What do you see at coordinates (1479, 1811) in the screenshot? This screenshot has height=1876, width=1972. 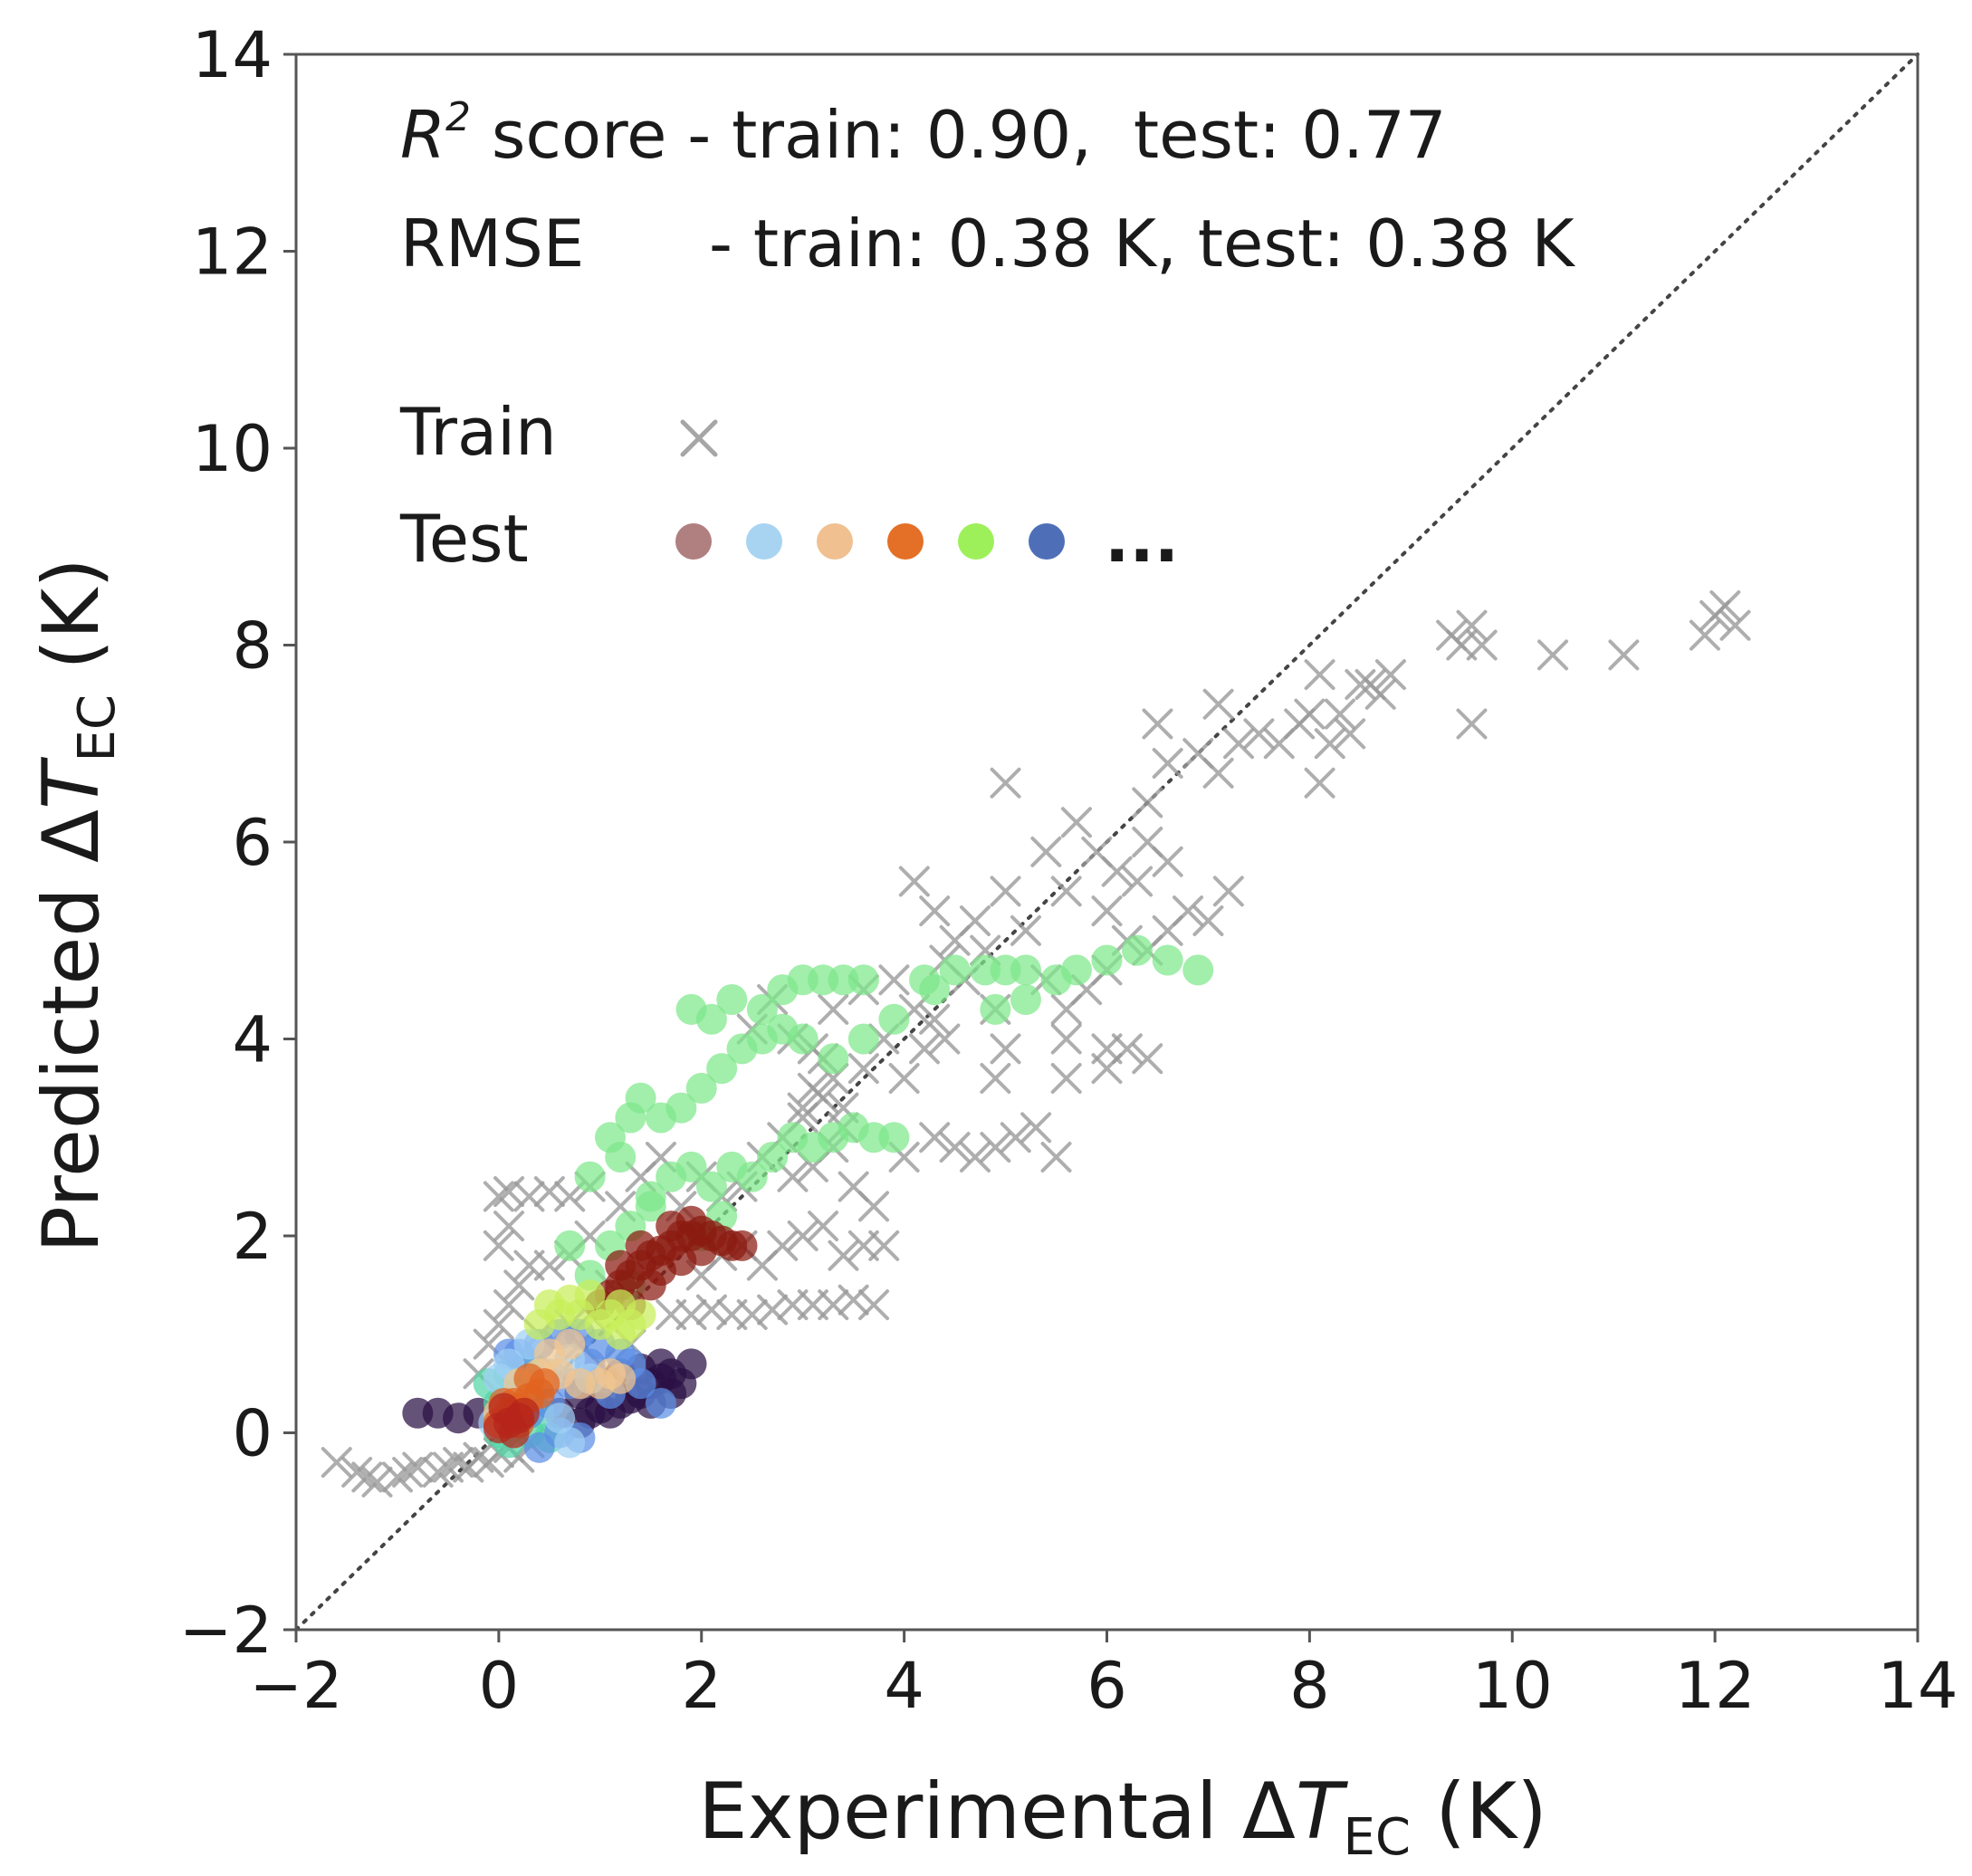 I see `x-axis-title-suffix: (K)` at bounding box center [1479, 1811].